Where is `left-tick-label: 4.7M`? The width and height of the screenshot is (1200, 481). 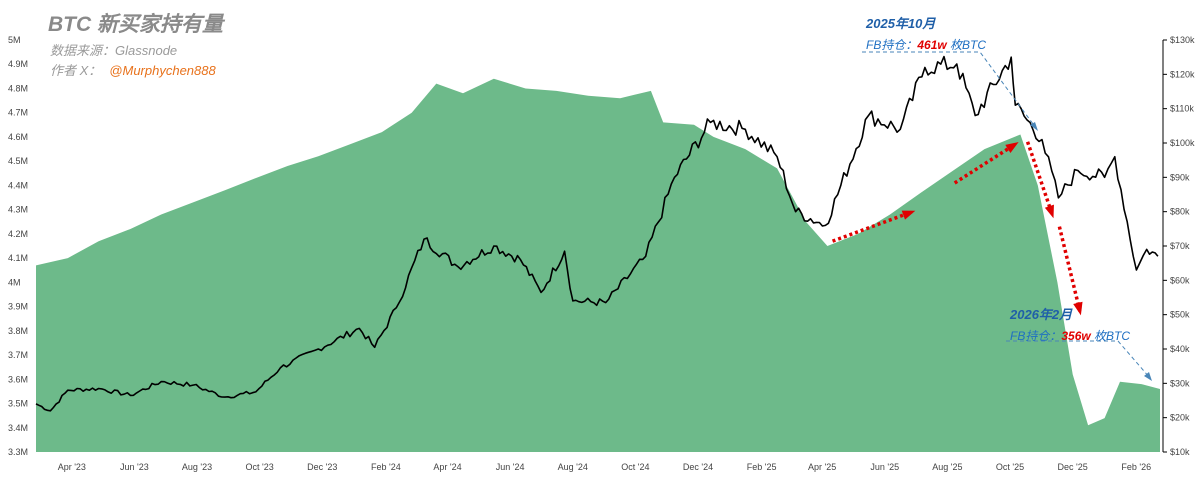
left-tick-label: 4.7M is located at coordinates (18, 113).